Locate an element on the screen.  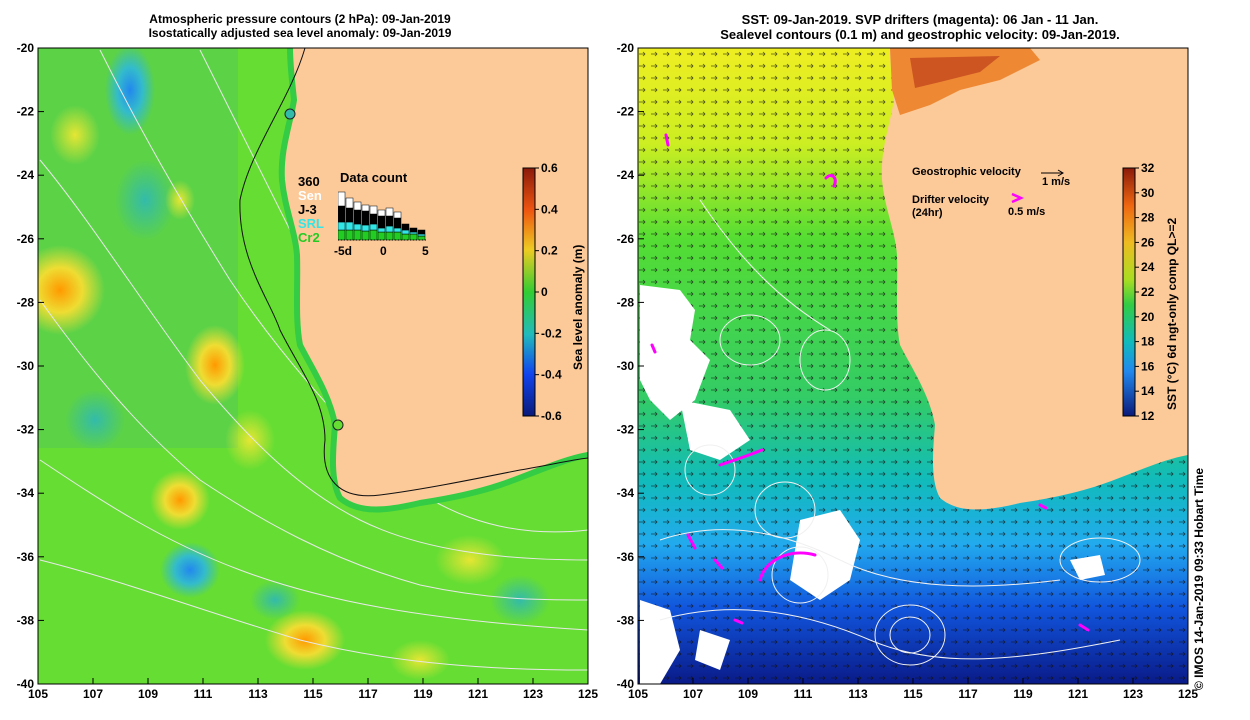
colorbar-tick-label: 0.4 is located at coordinates (549, 209).